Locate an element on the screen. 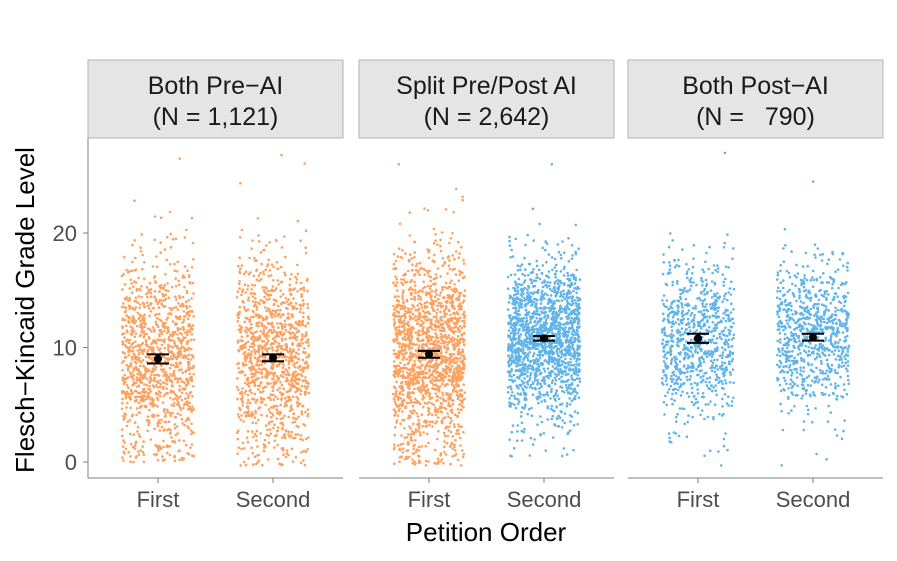 The image size is (897, 561). mean-point is located at coordinates (273, 357).